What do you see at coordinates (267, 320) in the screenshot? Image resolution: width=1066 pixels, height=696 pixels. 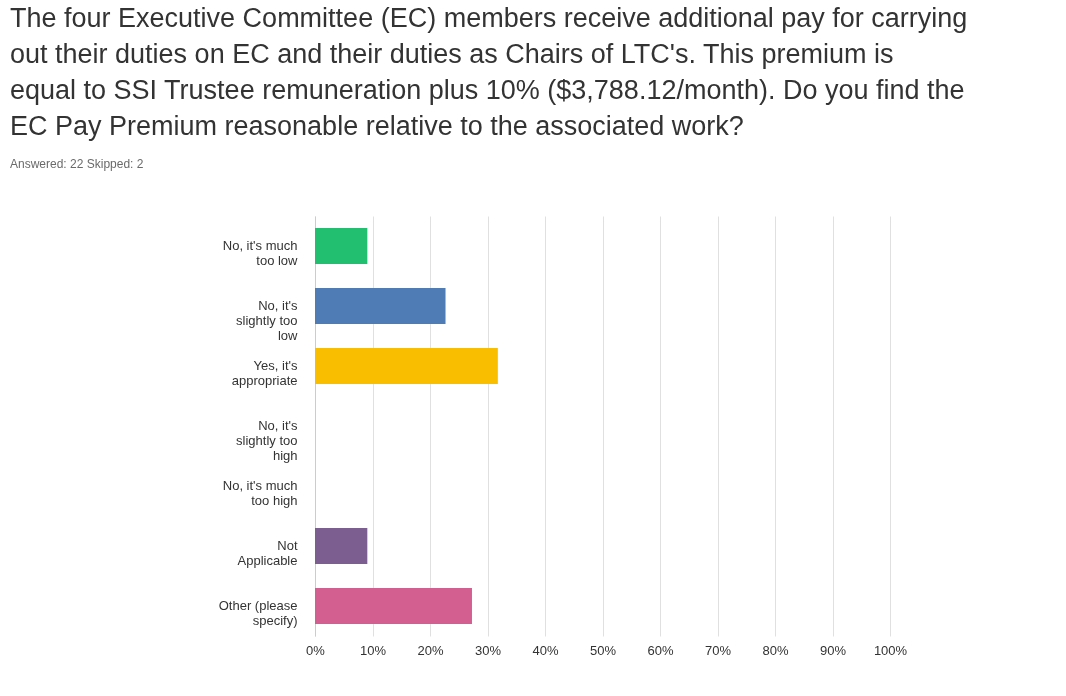 I see `y-tick-label: No, it's slightly too low` at bounding box center [267, 320].